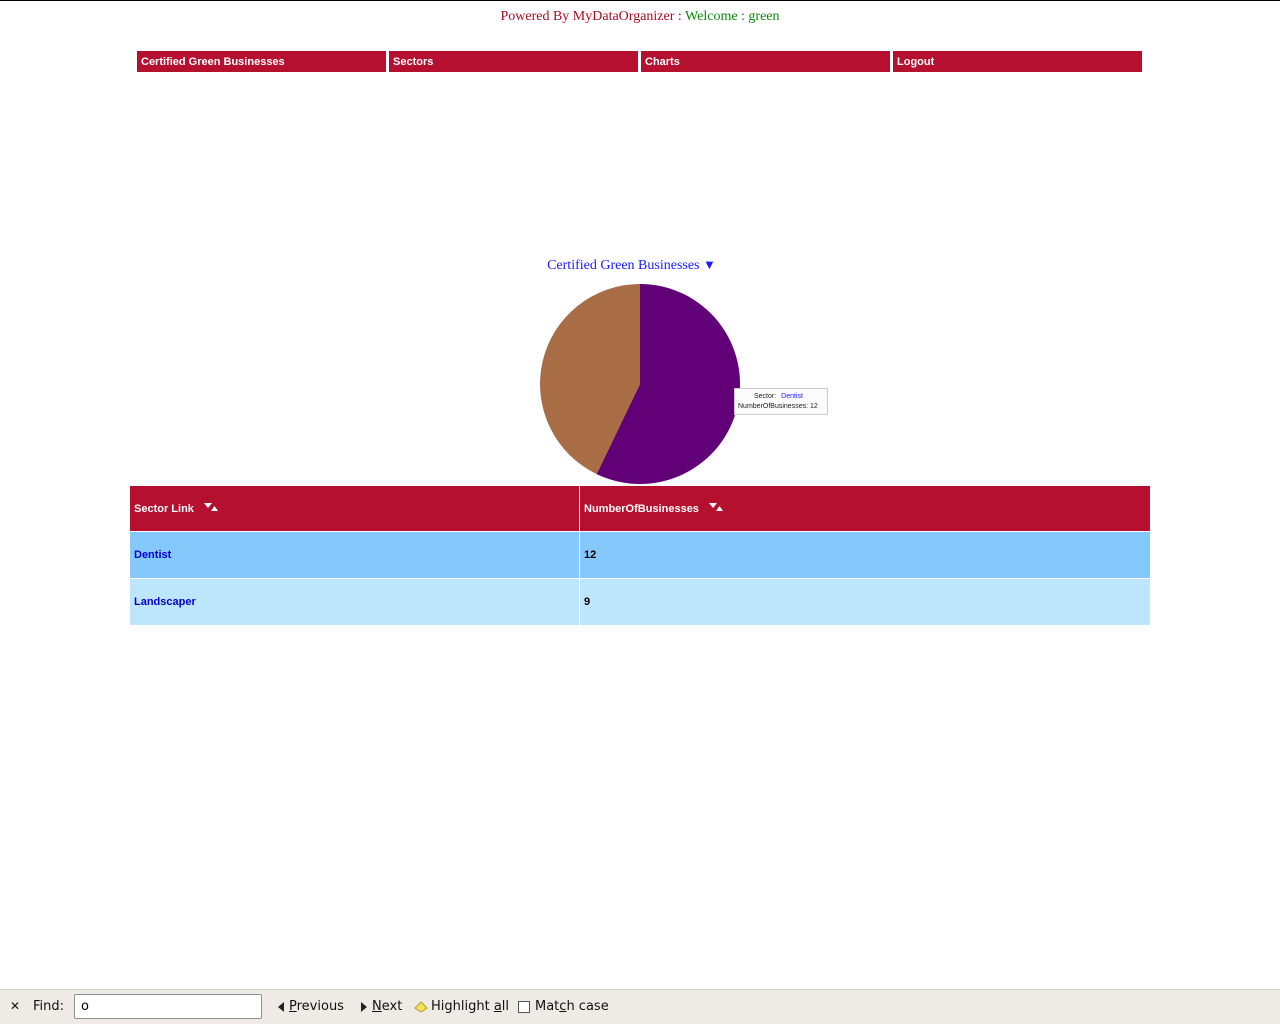 The height and width of the screenshot is (1024, 1280). What do you see at coordinates (781, 401) in the screenshot?
I see `chart-tooltip: Sector: Dentist NumberOfBusinesses: 12` at bounding box center [781, 401].